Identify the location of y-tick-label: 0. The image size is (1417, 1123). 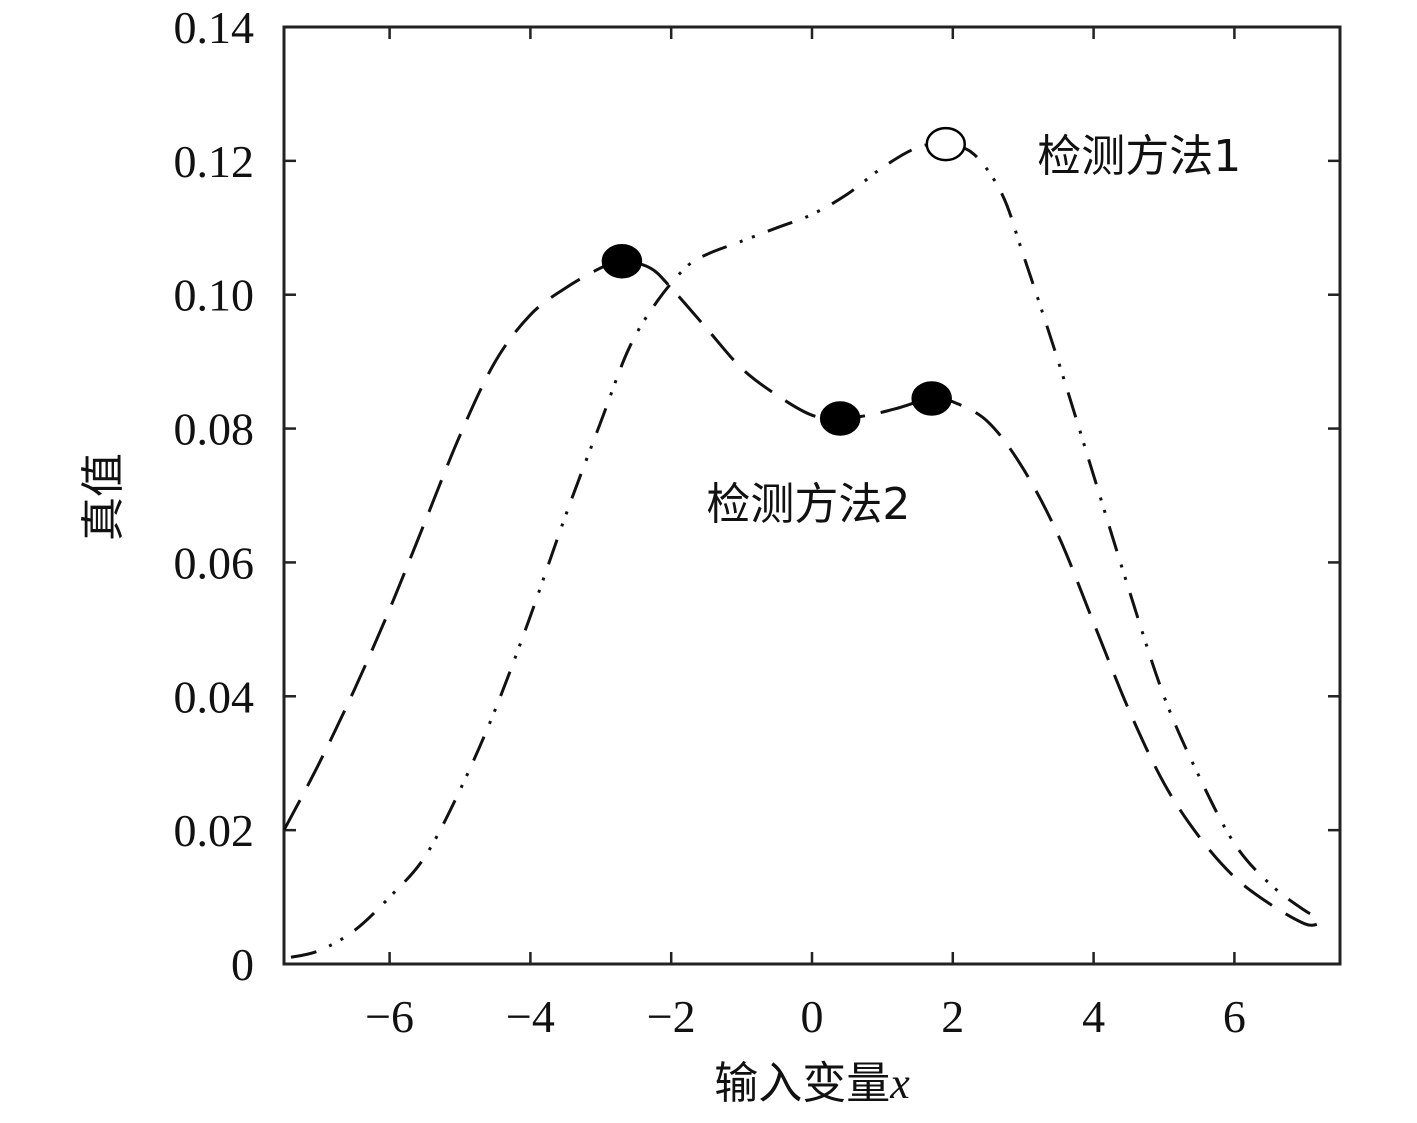
(242, 964).